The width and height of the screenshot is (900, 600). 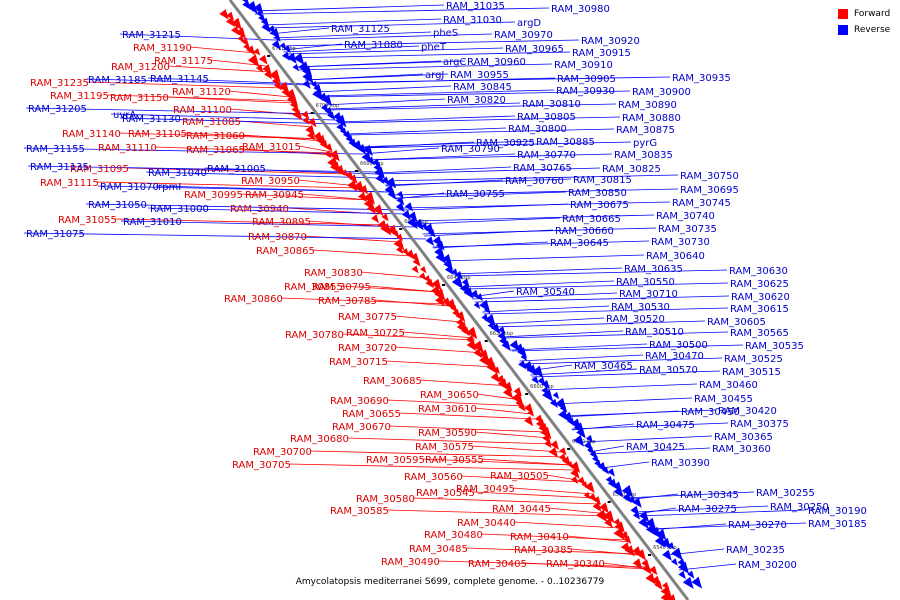 I want to click on forward-gene-label: RAM_30940, so click(x=259, y=209).